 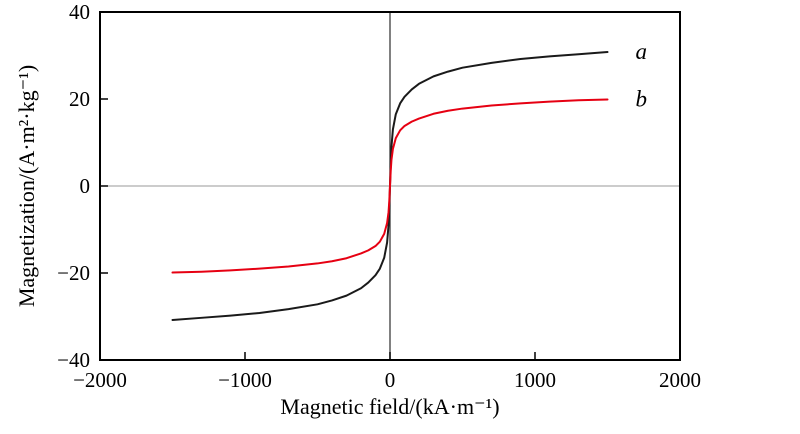 What do you see at coordinates (85, 186) in the screenshot?
I see `y-tick-label: 0` at bounding box center [85, 186].